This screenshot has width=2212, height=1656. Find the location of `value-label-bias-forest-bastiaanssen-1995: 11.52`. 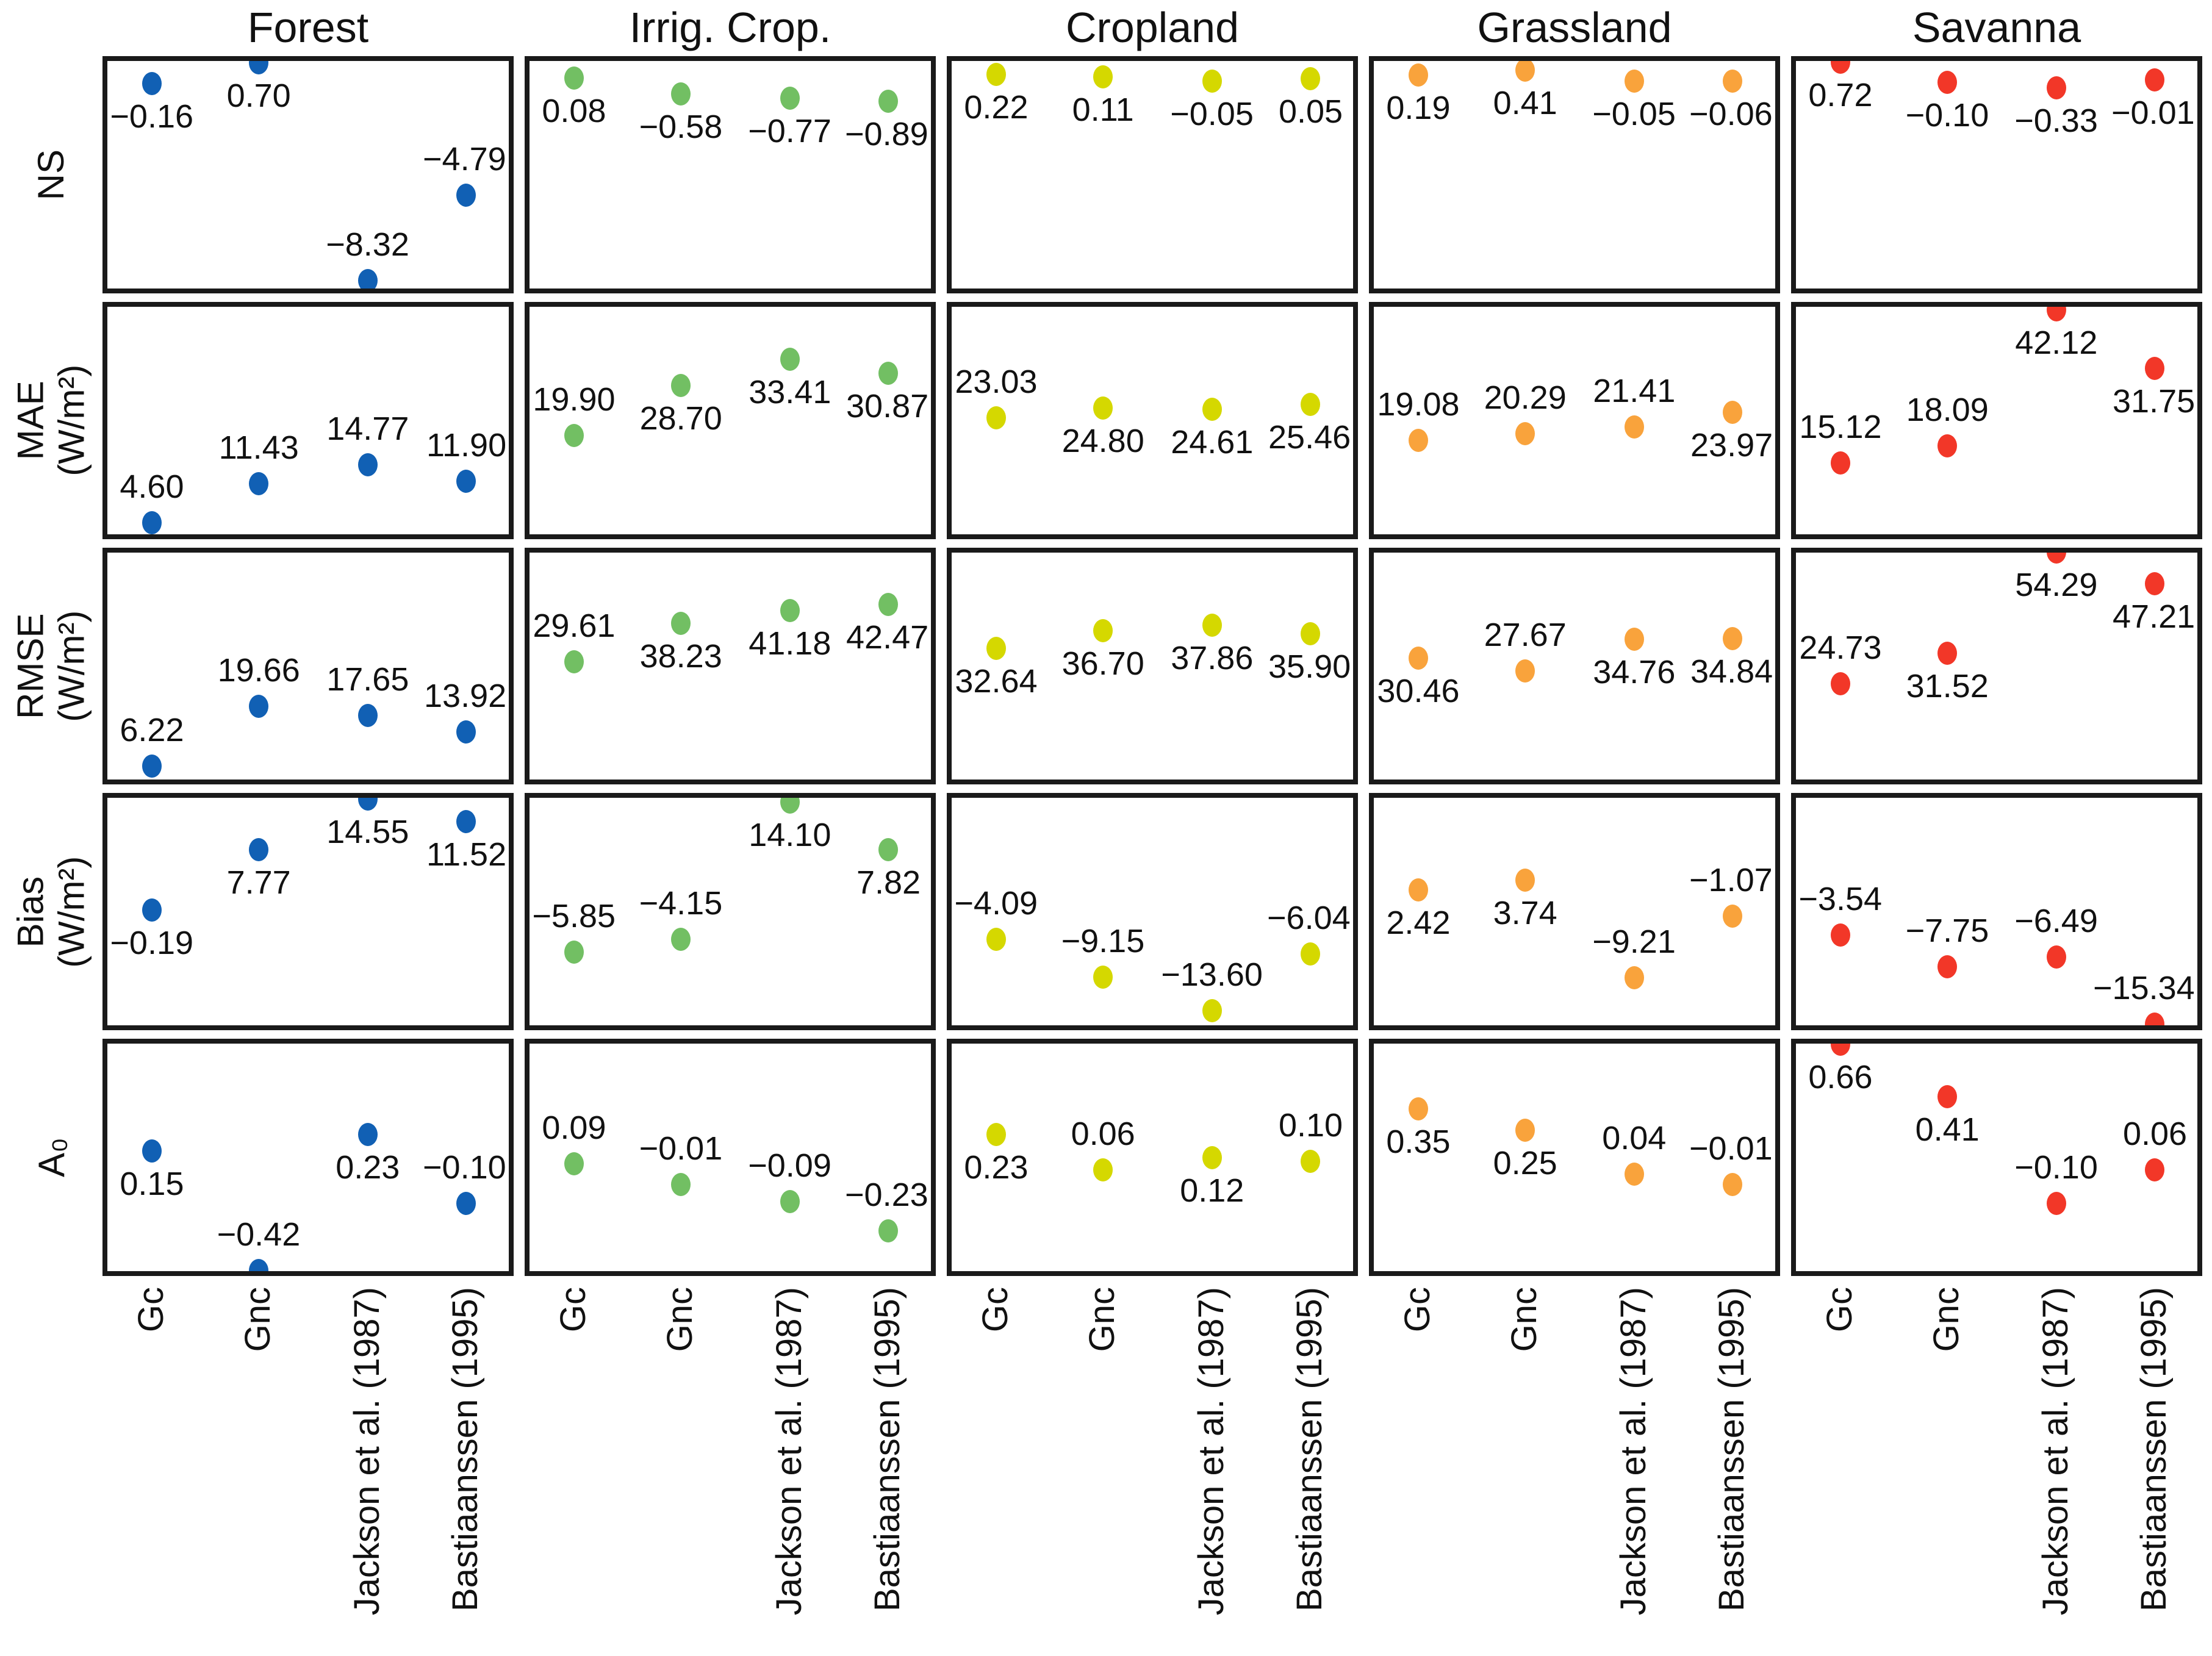

value-label-bias-forest-bastiaanssen-1995: 11.52 is located at coordinates (467, 855).